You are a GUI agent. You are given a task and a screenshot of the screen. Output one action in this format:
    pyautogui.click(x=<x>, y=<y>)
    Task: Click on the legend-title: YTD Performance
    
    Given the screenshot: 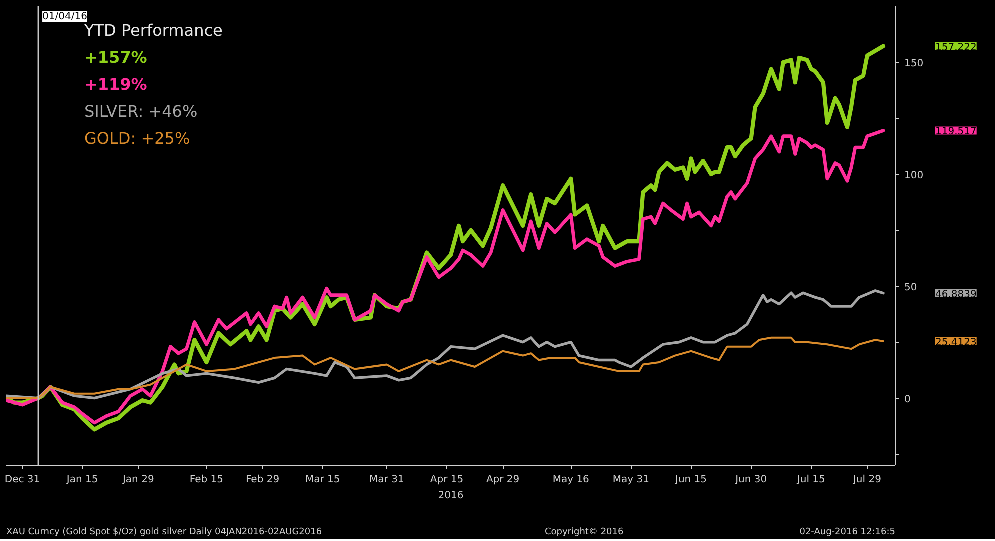 What is the action you would take?
    pyautogui.click(x=153, y=30)
    